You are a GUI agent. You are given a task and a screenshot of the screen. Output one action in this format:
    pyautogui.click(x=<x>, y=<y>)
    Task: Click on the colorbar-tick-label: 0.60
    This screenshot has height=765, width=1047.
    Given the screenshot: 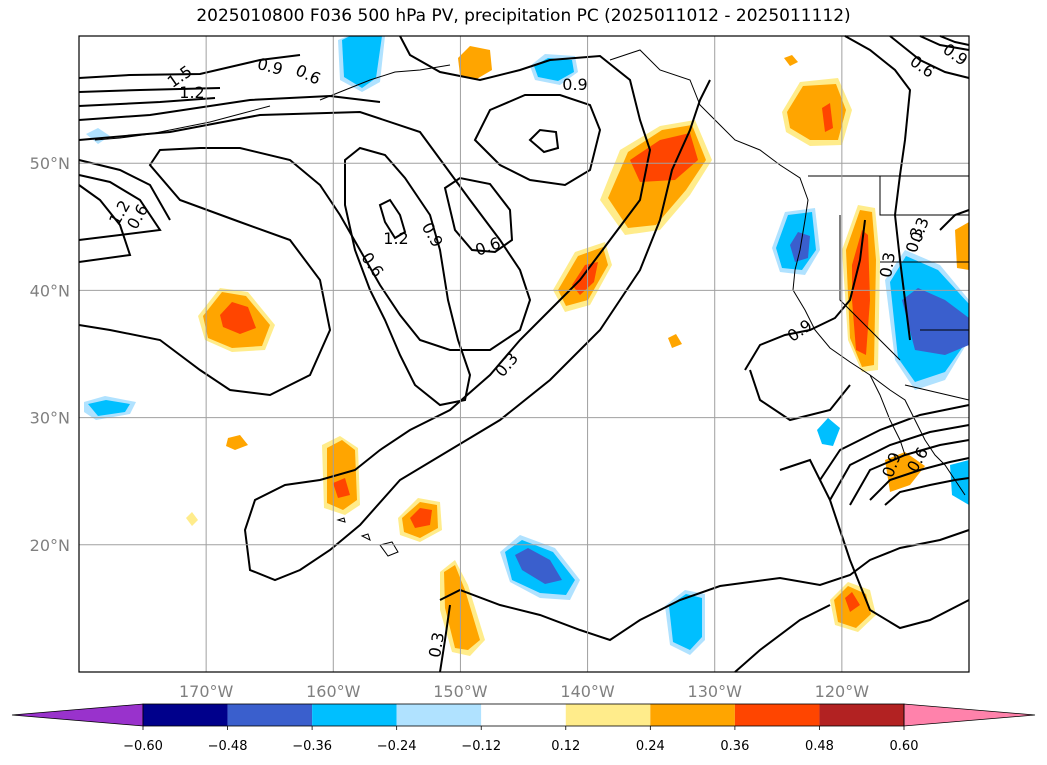 What is the action you would take?
    pyautogui.click(x=904, y=746)
    